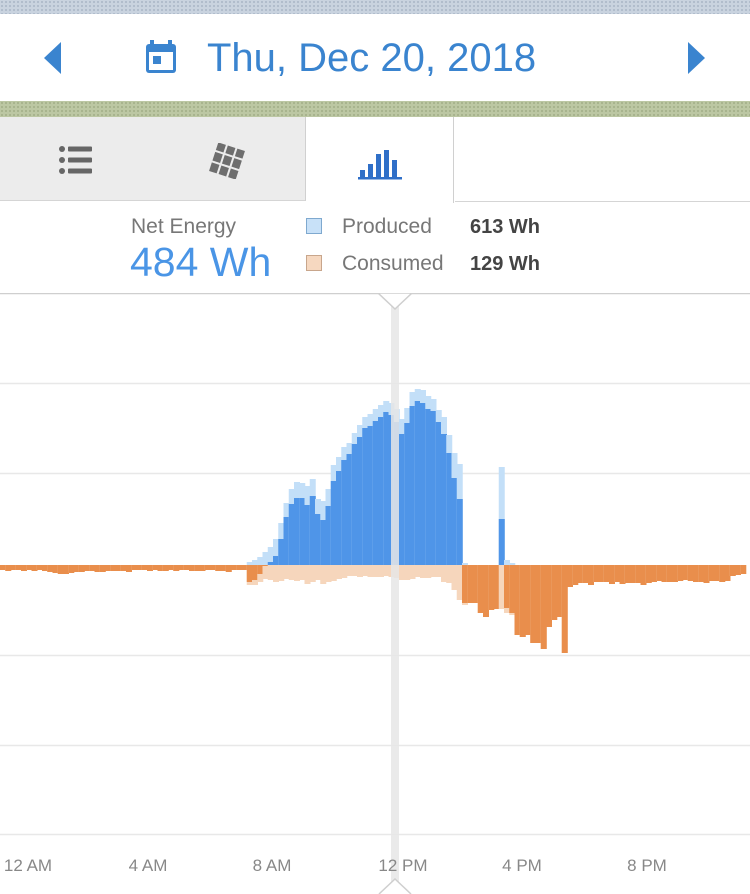 The image size is (750, 894). I want to click on x-tick-label: 8 AM, so click(272, 865).